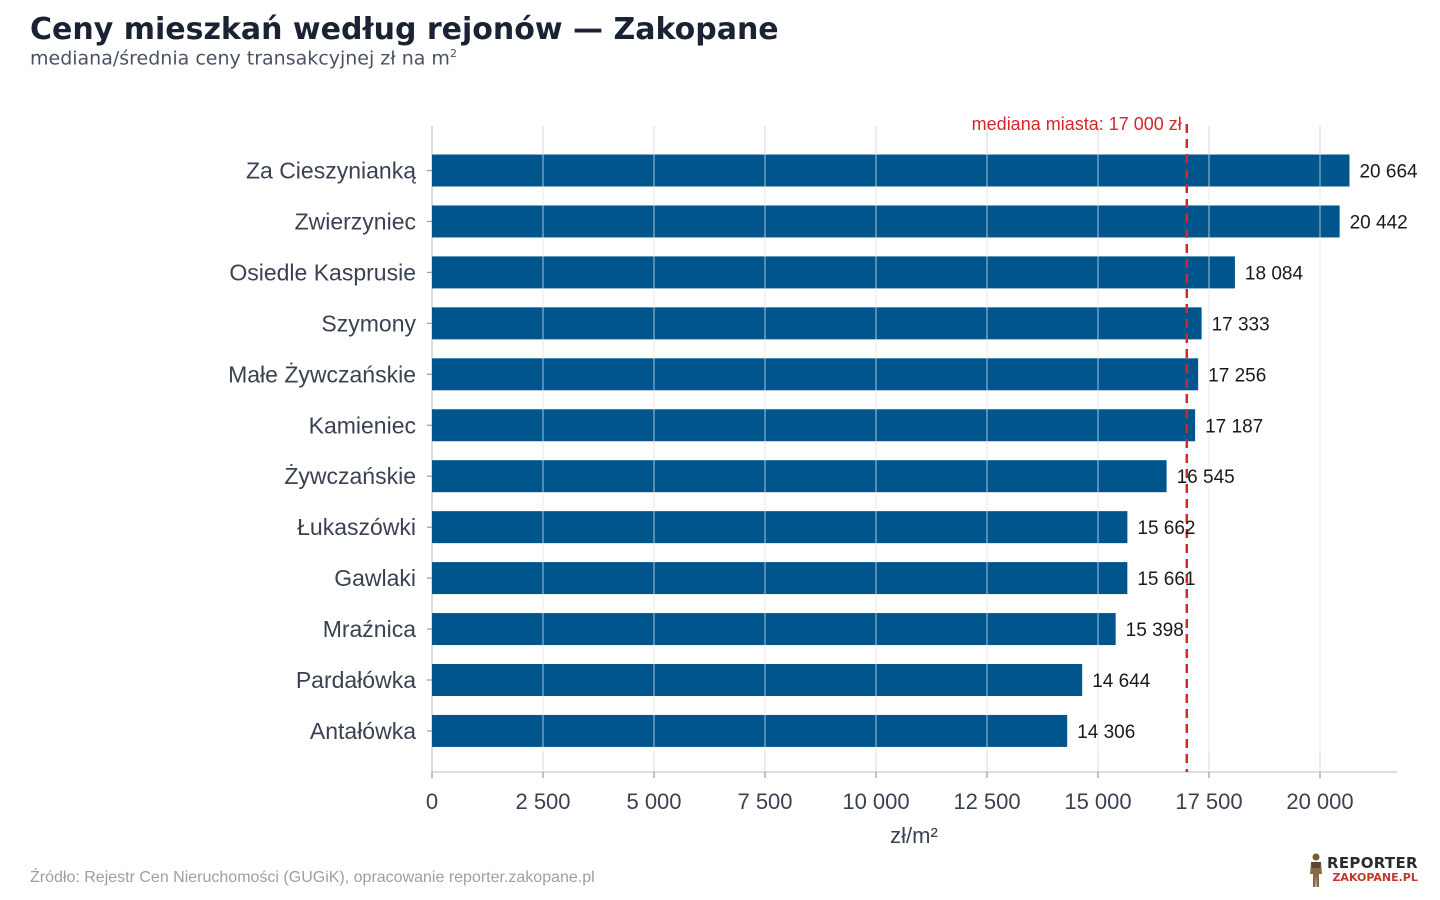  Describe the element at coordinates (331, 171) in the screenshot. I see `category-label-0: Za Cieszynianką` at that location.